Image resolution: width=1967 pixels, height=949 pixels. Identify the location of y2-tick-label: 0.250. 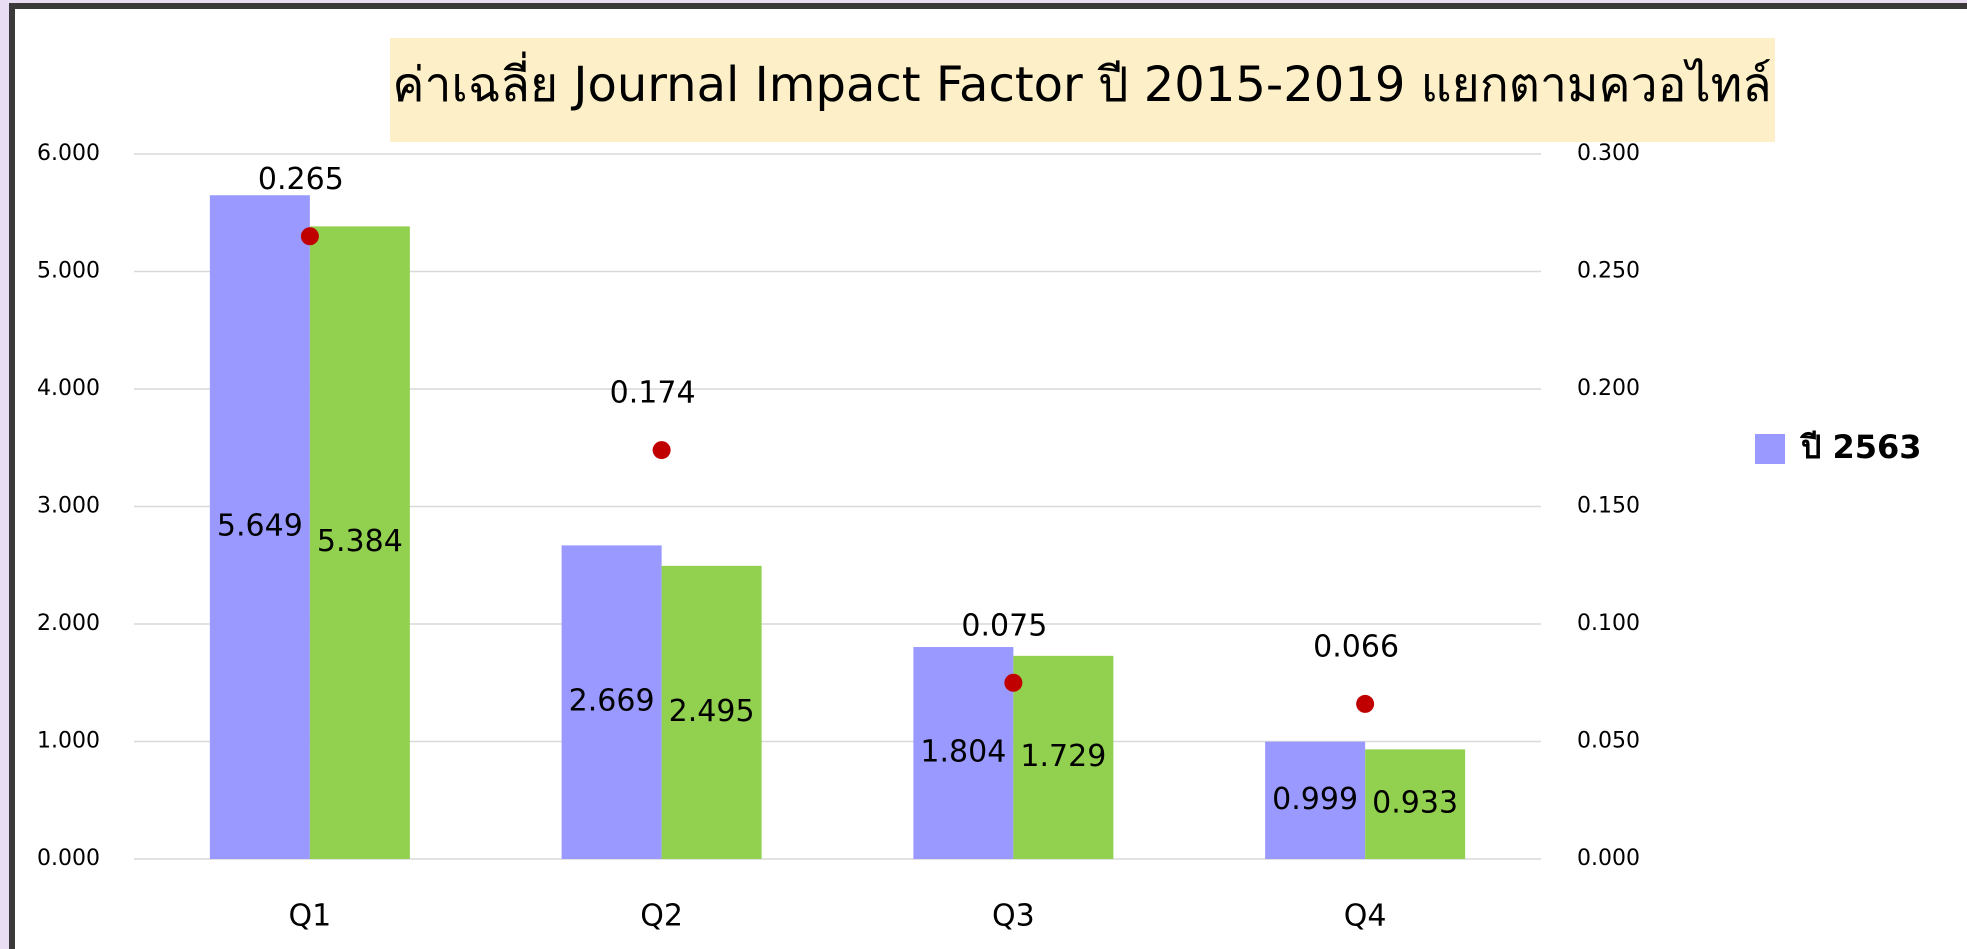
(1608, 271).